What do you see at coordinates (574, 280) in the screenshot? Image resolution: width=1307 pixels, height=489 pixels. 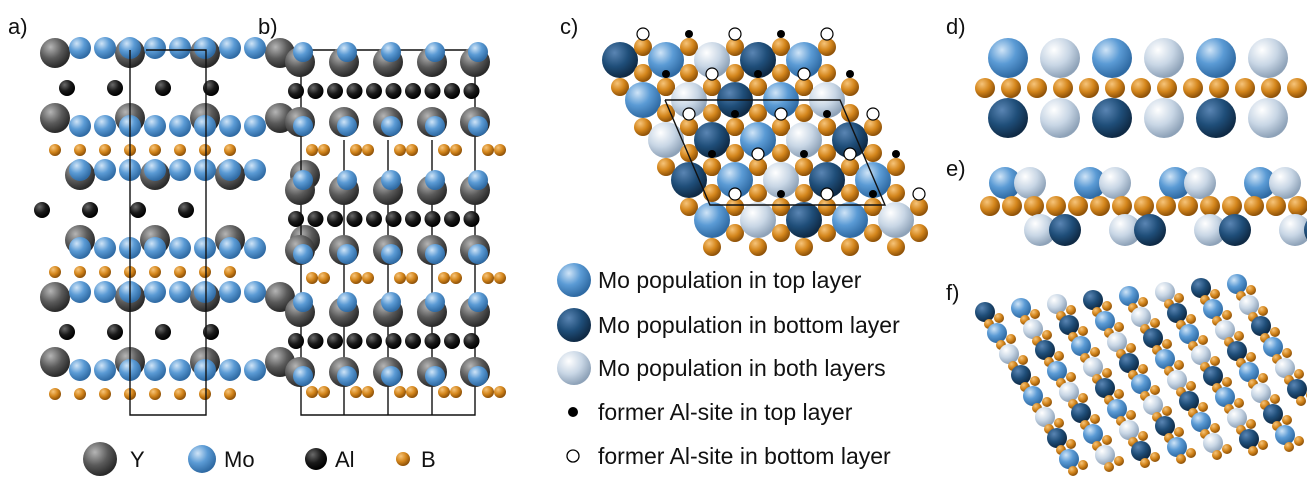 I see `mo-top-icon` at bounding box center [574, 280].